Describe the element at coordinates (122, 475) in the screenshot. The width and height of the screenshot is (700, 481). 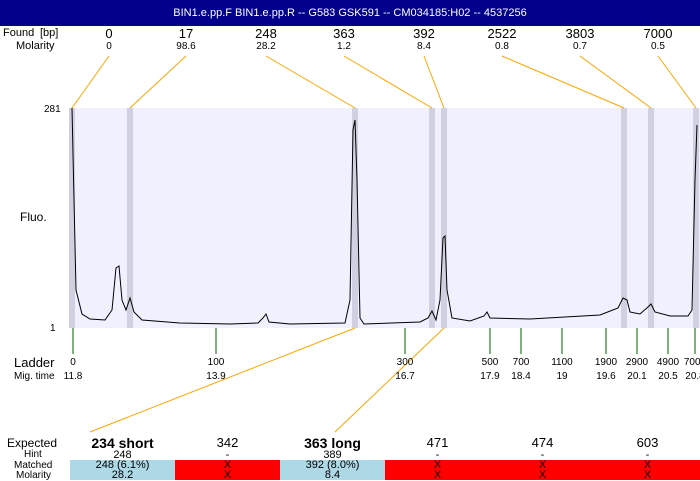
I see `molarity-value: 28.2` at that location.